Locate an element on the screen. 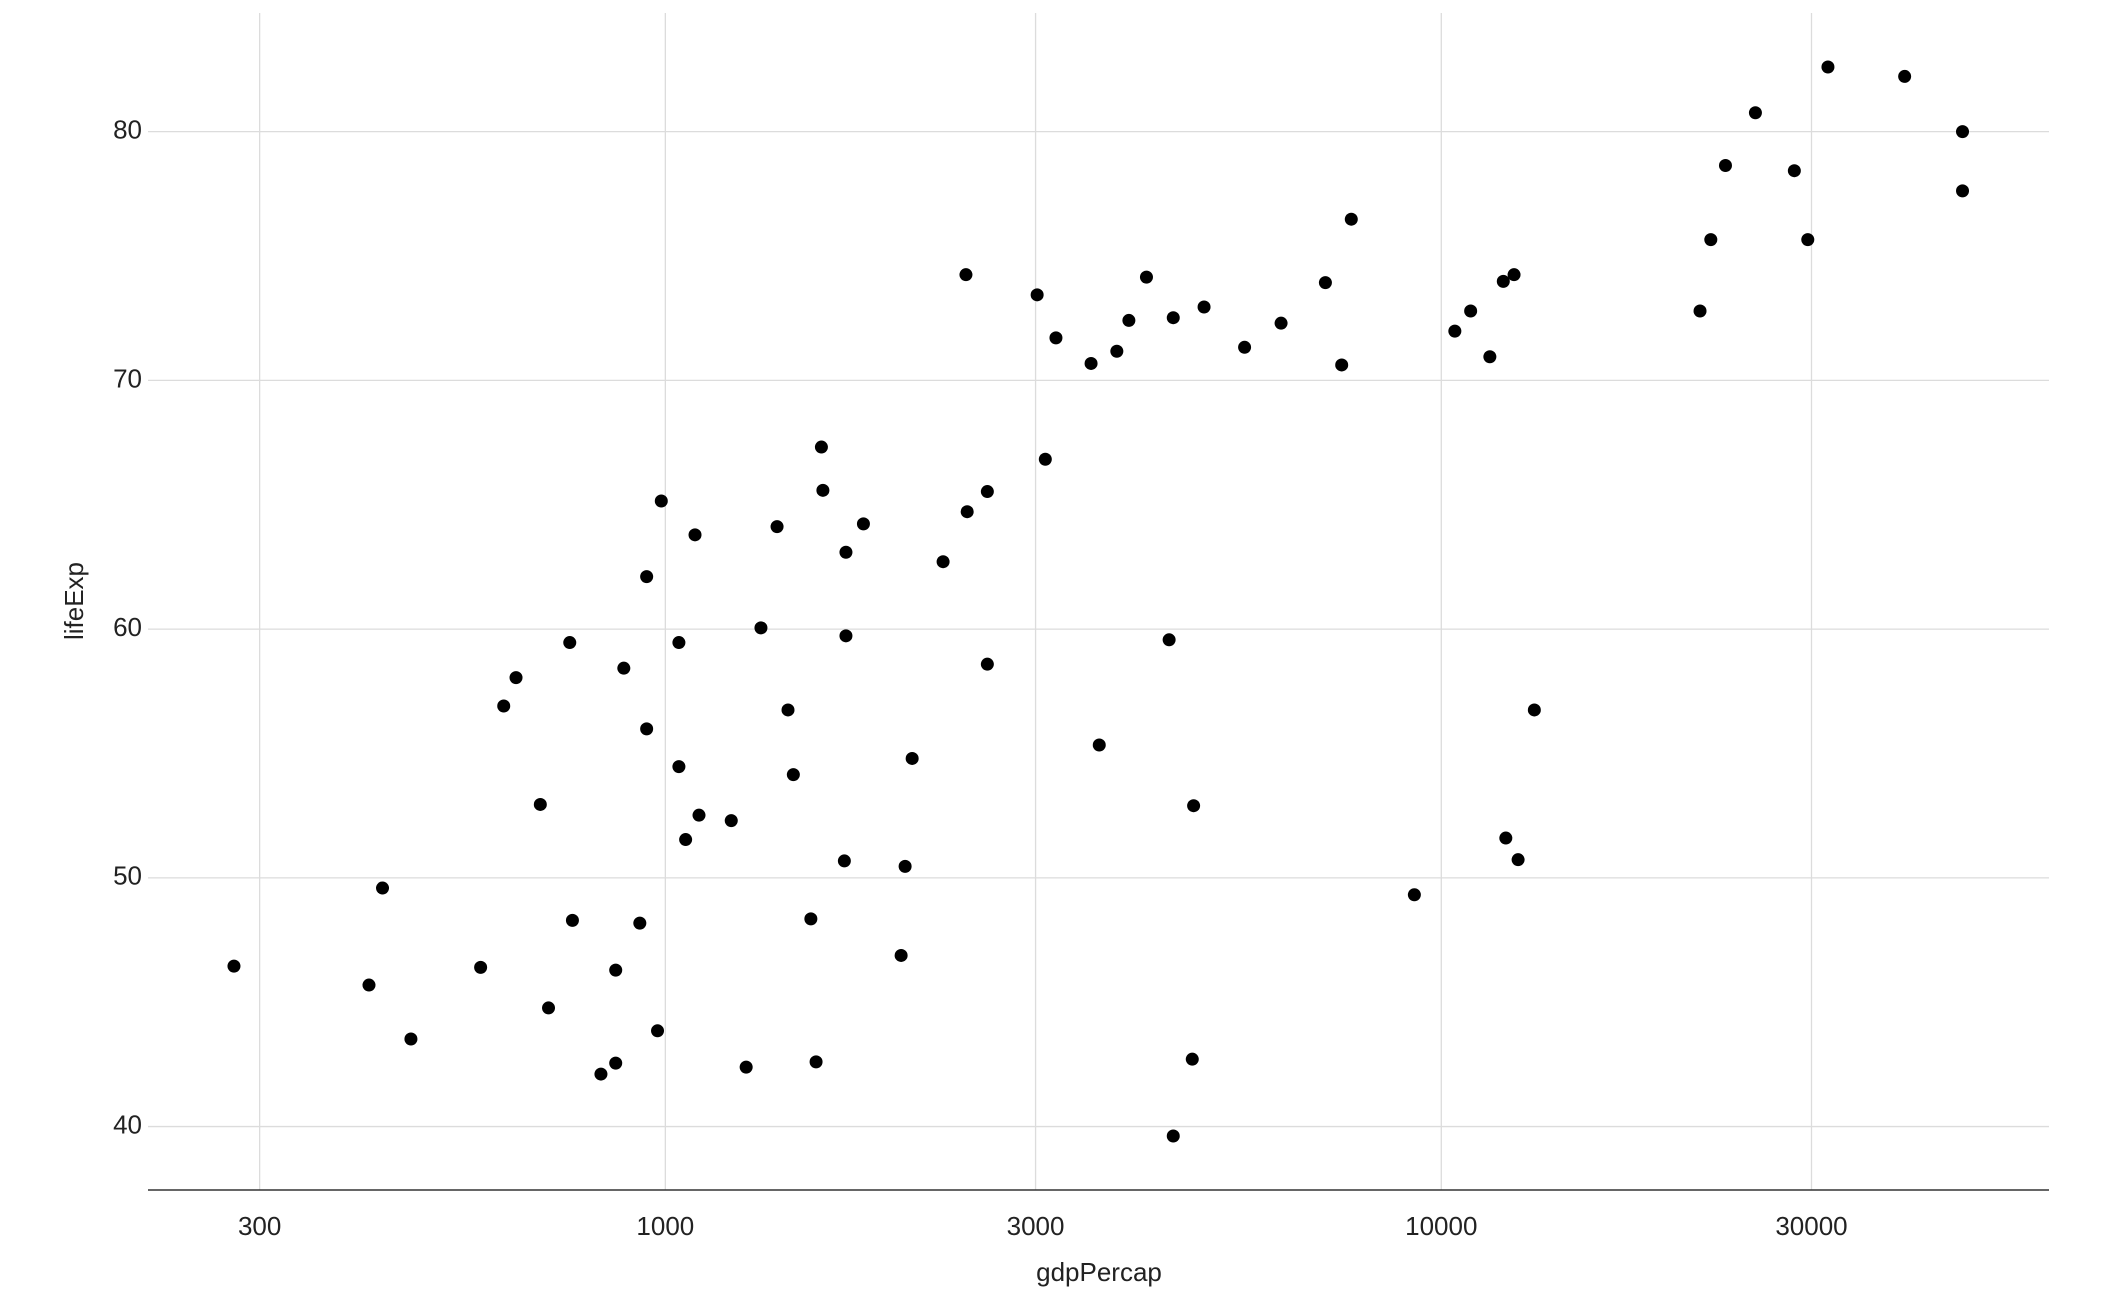  x-tick-label: 10000 is located at coordinates (1441, 1226).